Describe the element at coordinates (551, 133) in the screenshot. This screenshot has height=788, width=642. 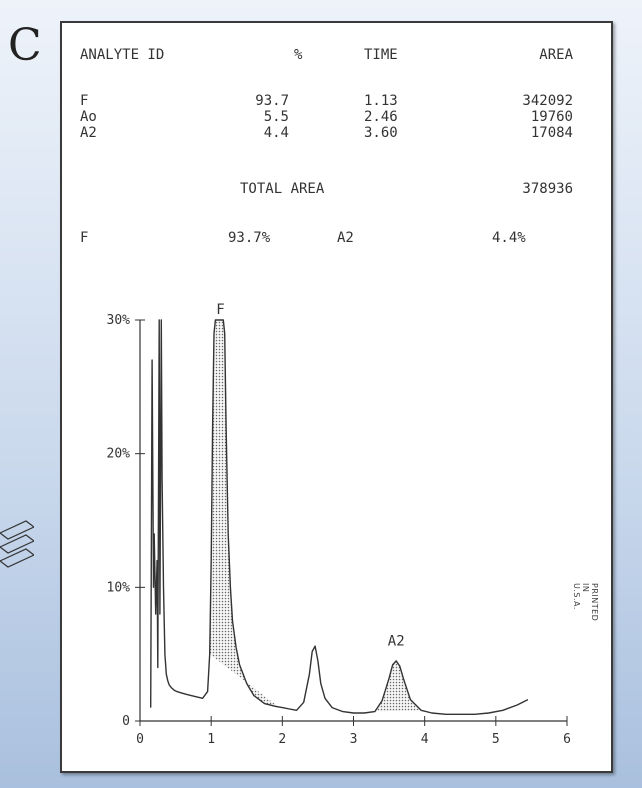
I see `row-area: 17084` at that location.